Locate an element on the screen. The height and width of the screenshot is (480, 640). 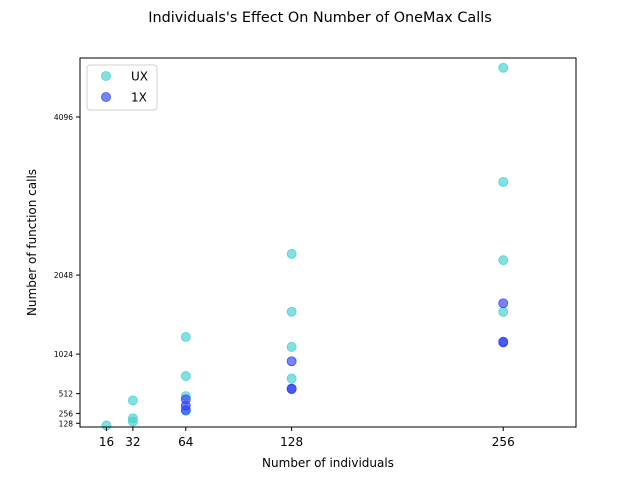
y-tick-label: 256 is located at coordinates (66, 413).